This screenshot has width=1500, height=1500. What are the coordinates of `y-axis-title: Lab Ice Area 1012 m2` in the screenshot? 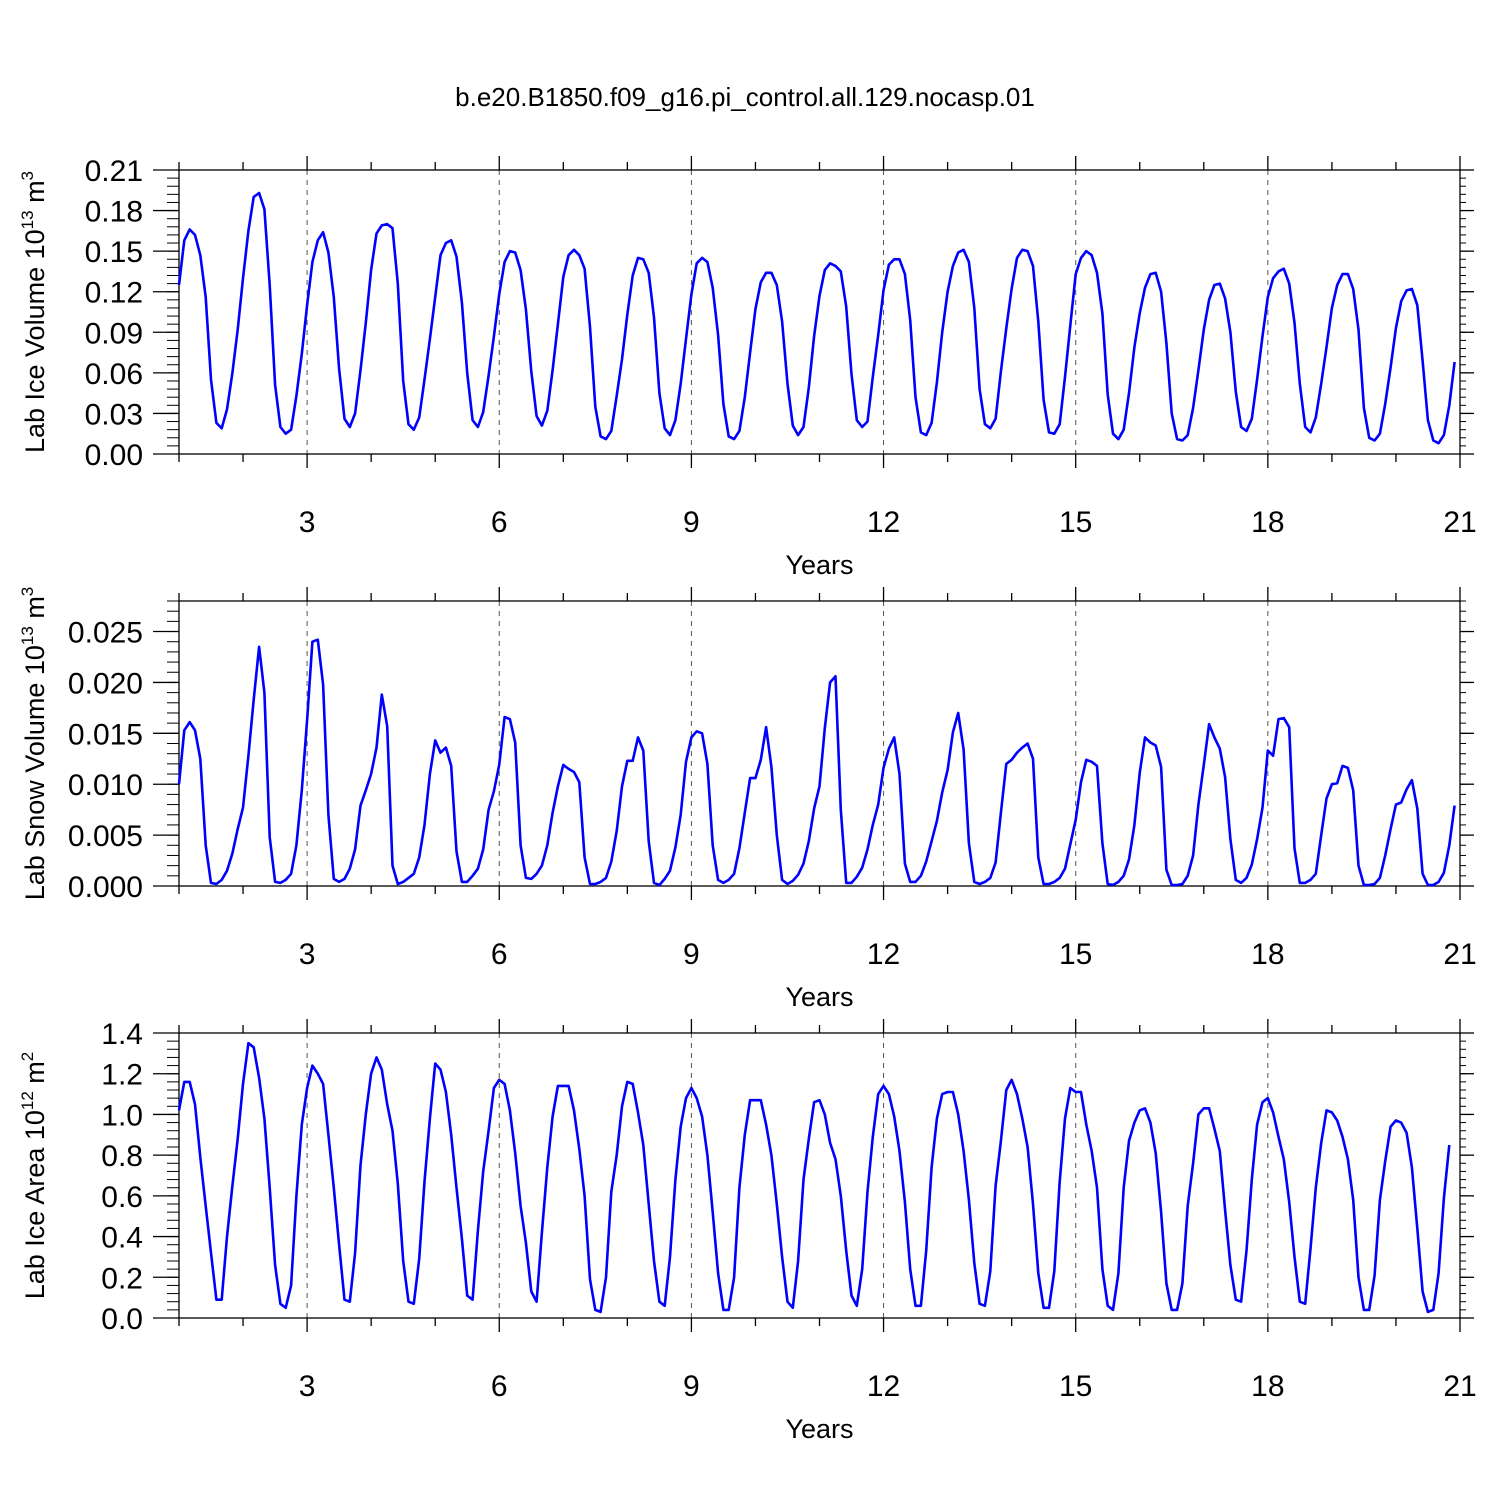 It's located at (34, 1176).